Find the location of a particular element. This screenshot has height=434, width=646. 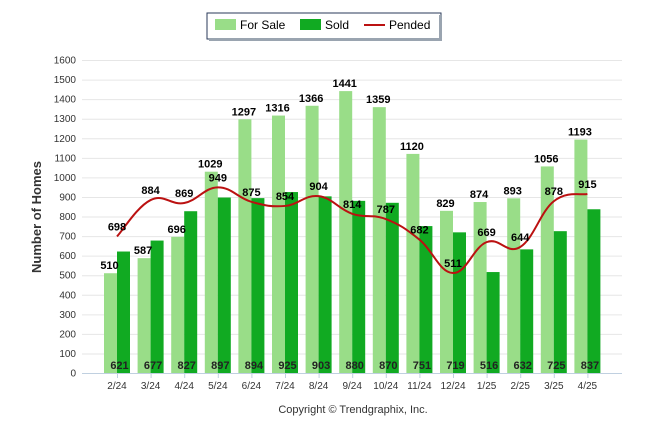

y-tick-label: 400 is located at coordinates (67, 295).